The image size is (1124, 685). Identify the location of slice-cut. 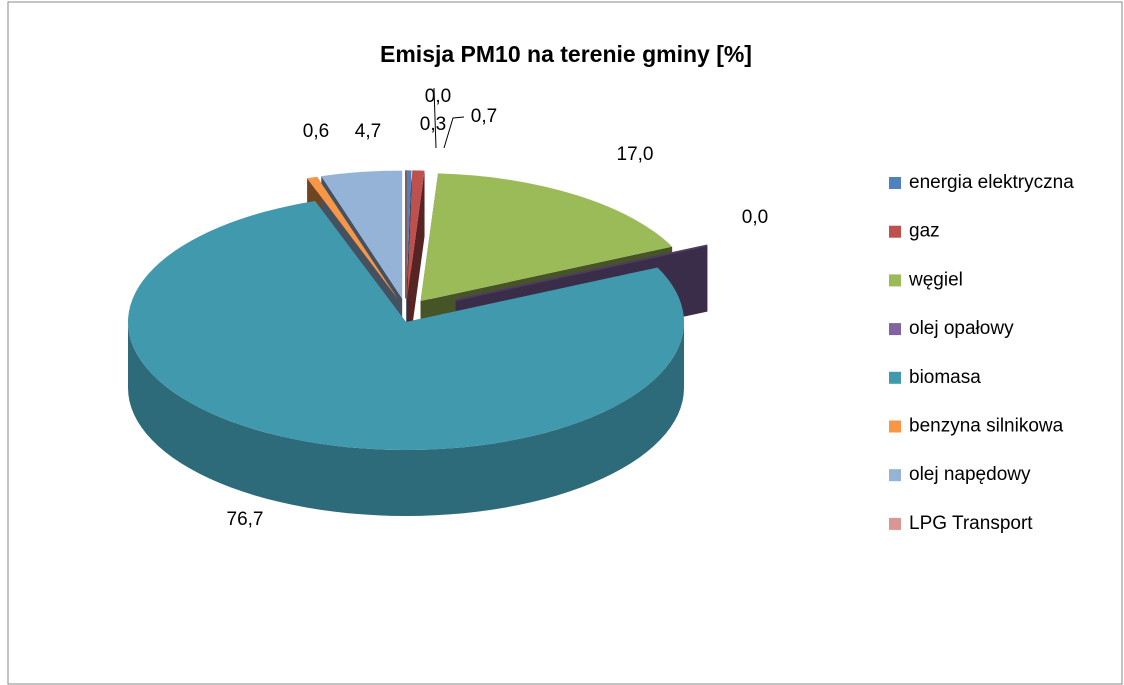
(416, 267).